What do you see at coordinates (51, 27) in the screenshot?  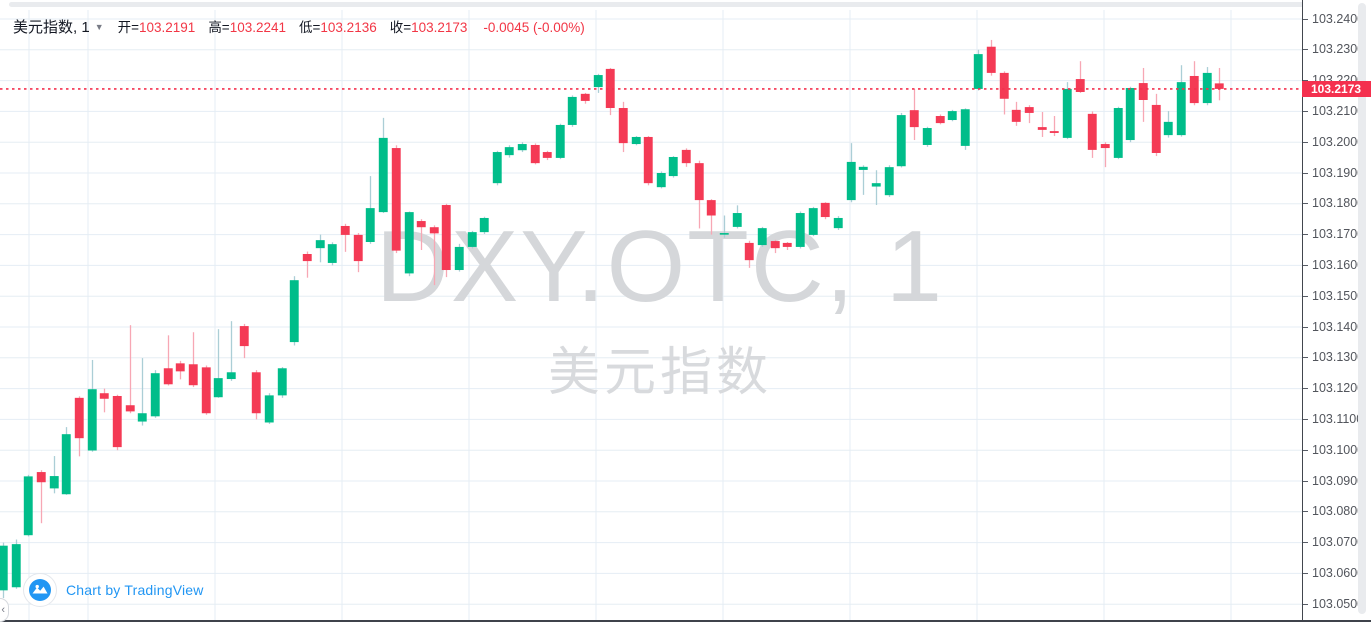 I see `symbol-title: 美元指数, 1` at bounding box center [51, 27].